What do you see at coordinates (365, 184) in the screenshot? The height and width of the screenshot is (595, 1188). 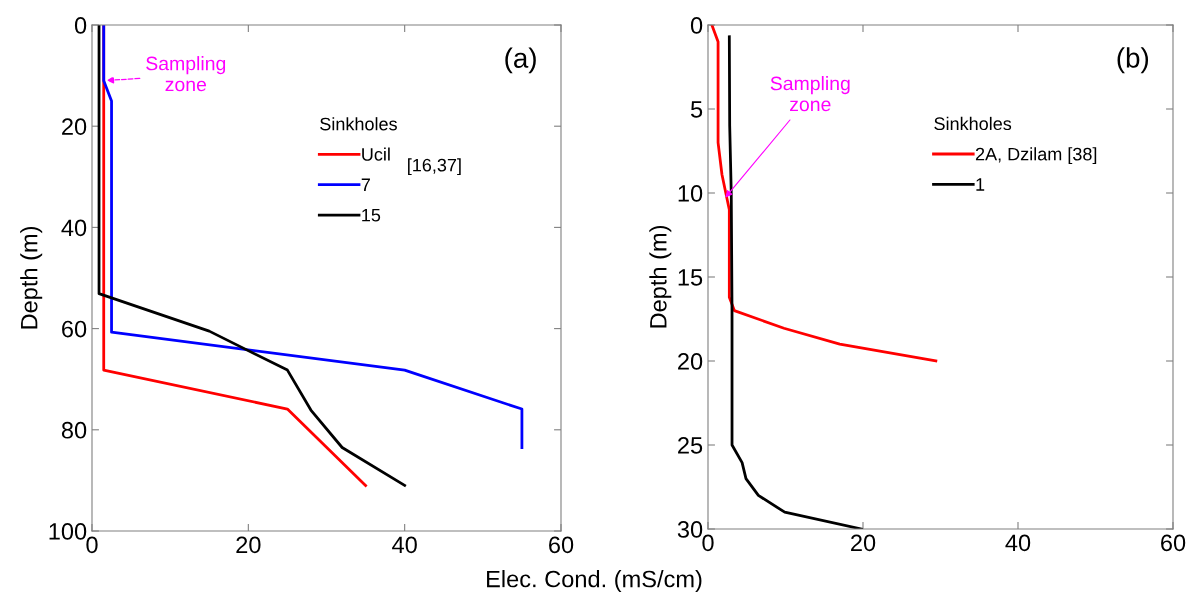 I see `legend-label: 7` at bounding box center [365, 184].